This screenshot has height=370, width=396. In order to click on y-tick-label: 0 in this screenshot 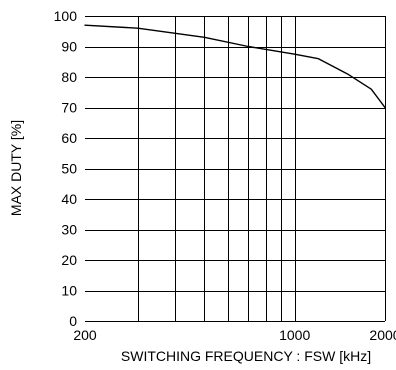, I will do `click(73, 321)`.